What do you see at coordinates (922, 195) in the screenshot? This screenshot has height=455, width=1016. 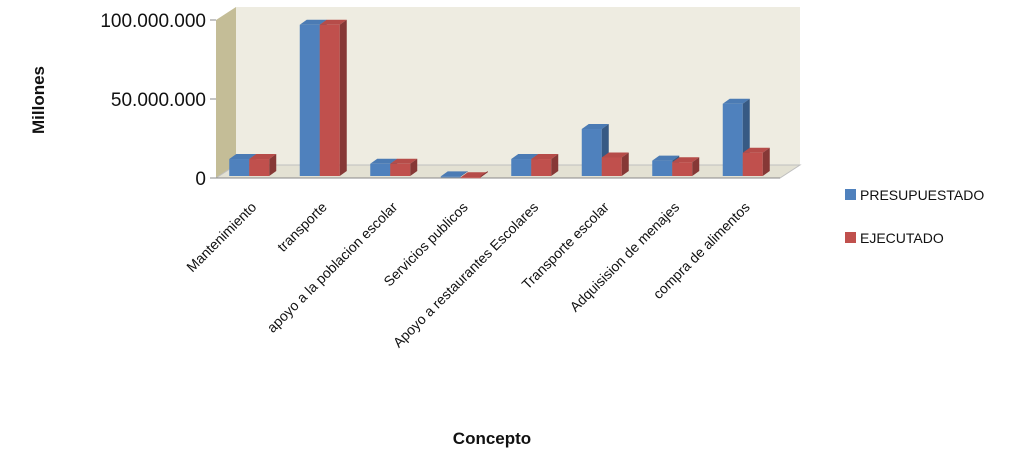 I see `legend-label: PRESUPUESTADO` at bounding box center [922, 195].